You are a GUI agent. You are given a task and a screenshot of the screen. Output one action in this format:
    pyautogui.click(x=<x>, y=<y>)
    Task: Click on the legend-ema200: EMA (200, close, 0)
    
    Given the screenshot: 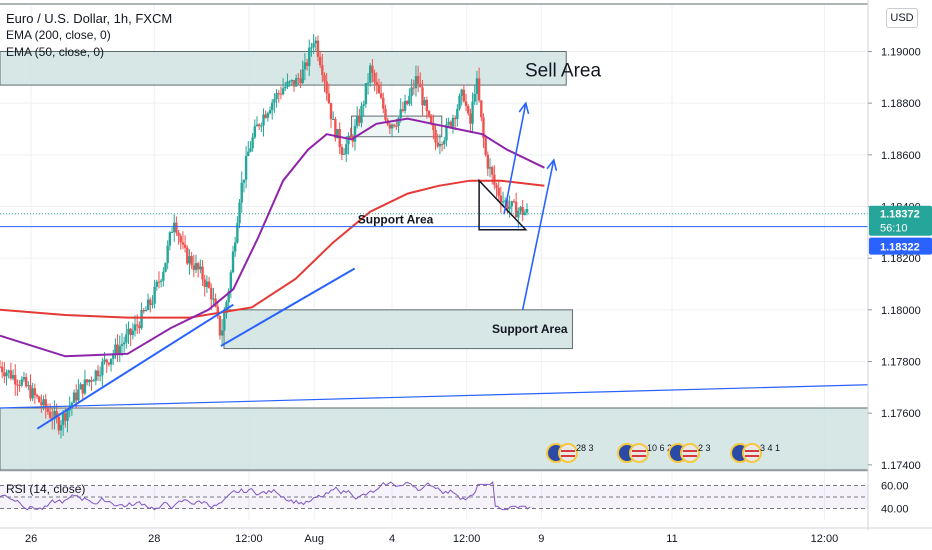 What is the action you would take?
    pyautogui.click(x=58, y=35)
    